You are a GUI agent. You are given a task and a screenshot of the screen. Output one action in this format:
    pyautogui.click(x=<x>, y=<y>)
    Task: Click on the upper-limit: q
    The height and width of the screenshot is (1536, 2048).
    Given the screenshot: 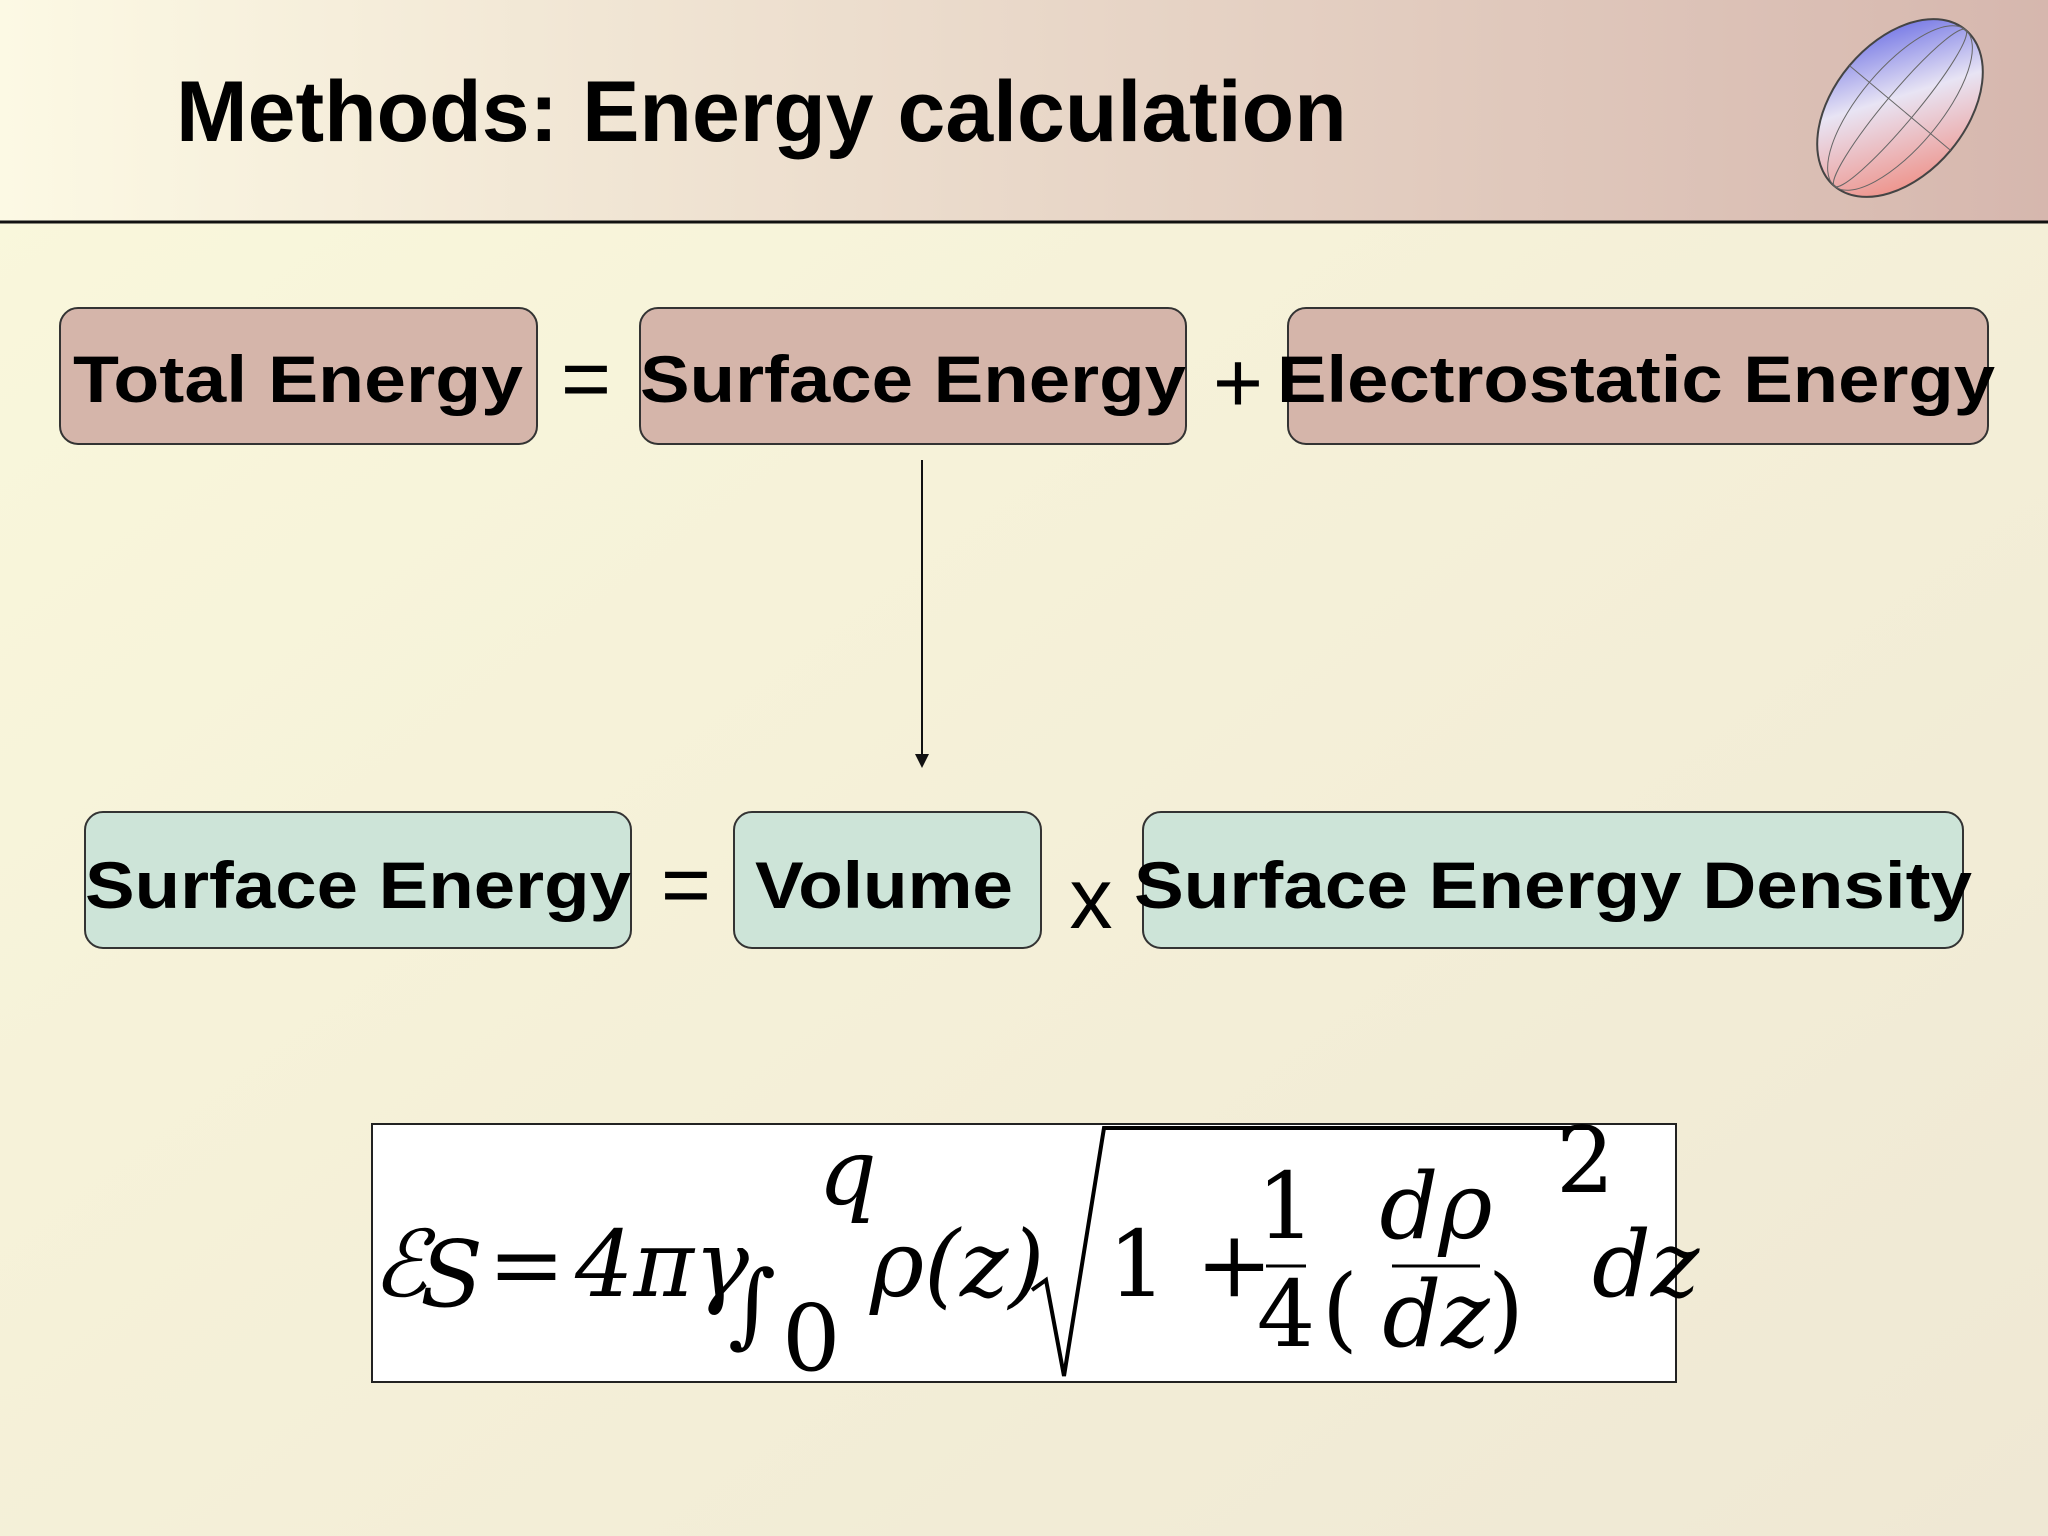 What is the action you would take?
    pyautogui.click(x=847, y=1172)
    